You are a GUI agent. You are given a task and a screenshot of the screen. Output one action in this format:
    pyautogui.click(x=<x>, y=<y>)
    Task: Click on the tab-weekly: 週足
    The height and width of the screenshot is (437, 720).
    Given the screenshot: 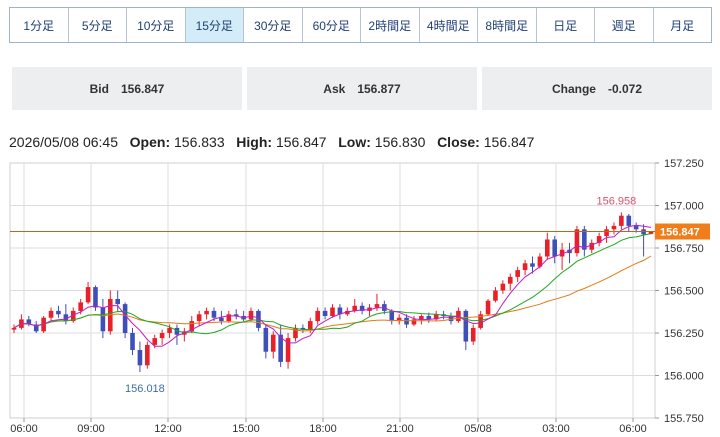 What is the action you would take?
    pyautogui.click(x=624, y=25)
    